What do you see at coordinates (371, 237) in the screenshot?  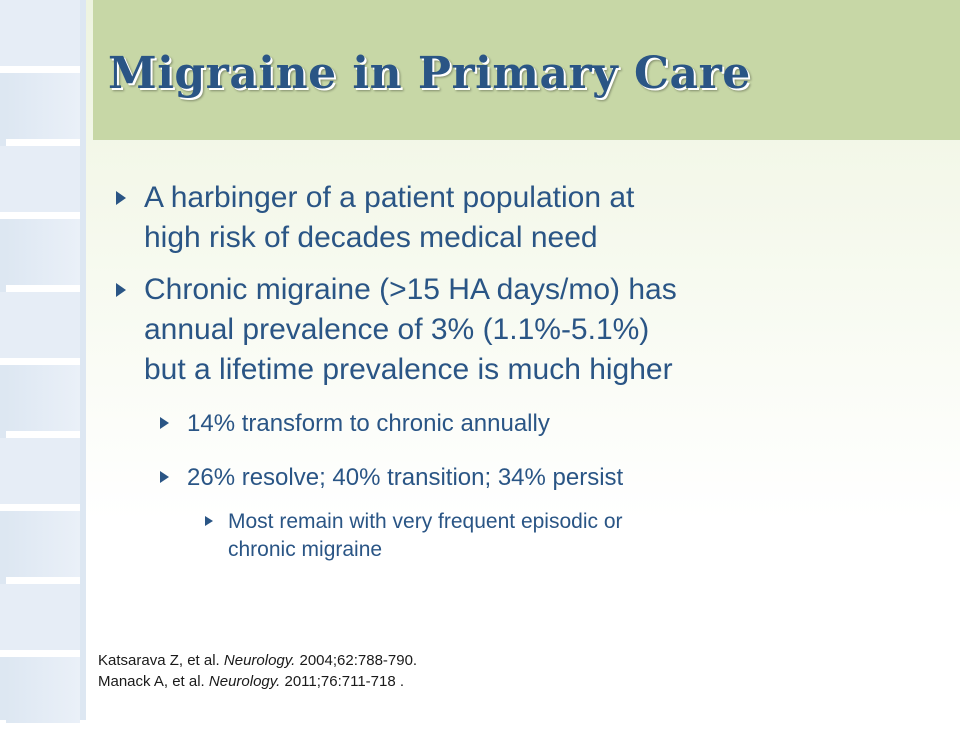 I see `bullet-line: high risk of decades medical need` at bounding box center [371, 237].